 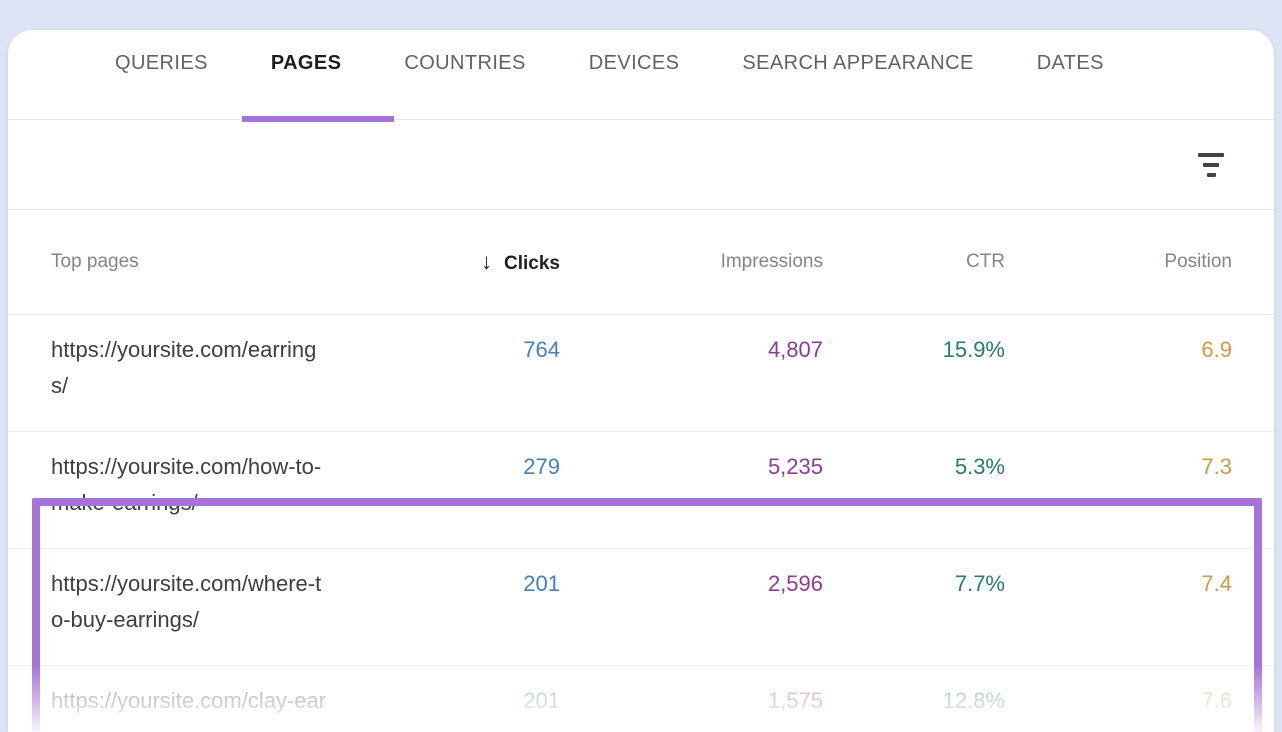 What do you see at coordinates (858, 63) in the screenshot?
I see `tab-search-appearance: SEARCH APPEARANCE` at bounding box center [858, 63].